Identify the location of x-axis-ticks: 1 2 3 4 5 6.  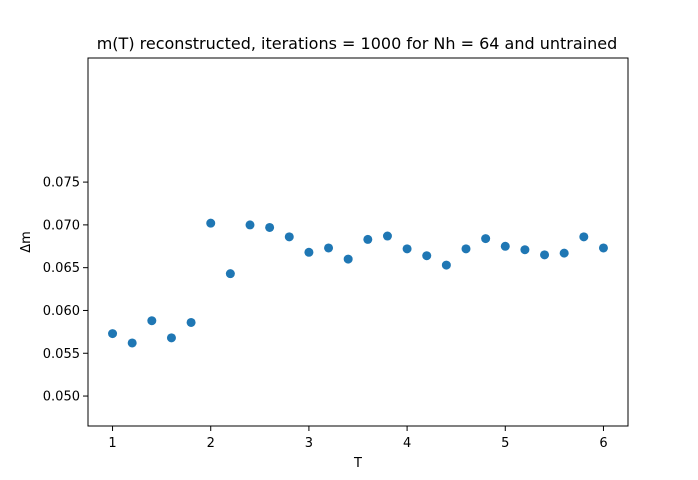
(358, 438).